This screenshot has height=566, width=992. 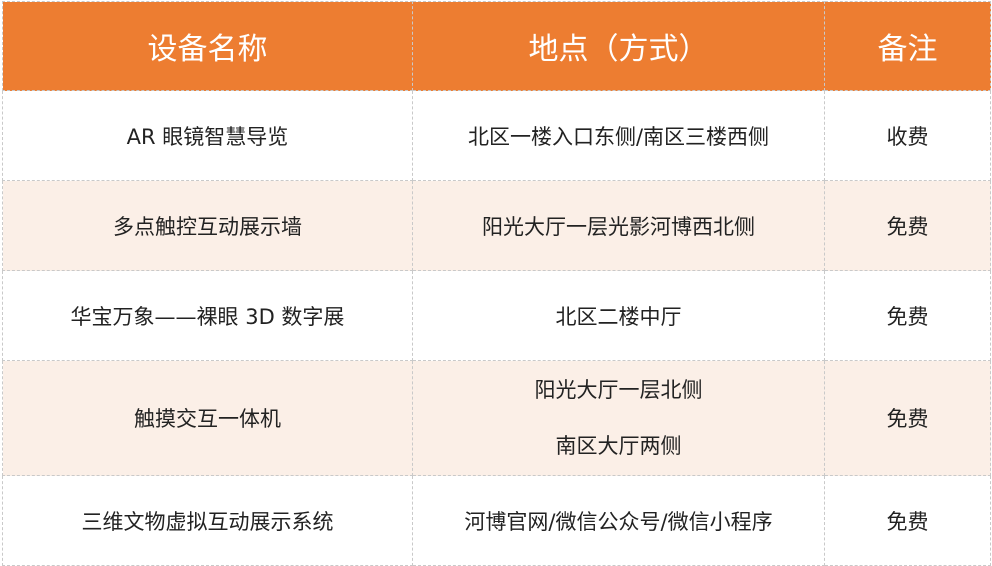 I want to click on location: 河博官网/微信公众号/微信小程序, so click(x=618, y=520).